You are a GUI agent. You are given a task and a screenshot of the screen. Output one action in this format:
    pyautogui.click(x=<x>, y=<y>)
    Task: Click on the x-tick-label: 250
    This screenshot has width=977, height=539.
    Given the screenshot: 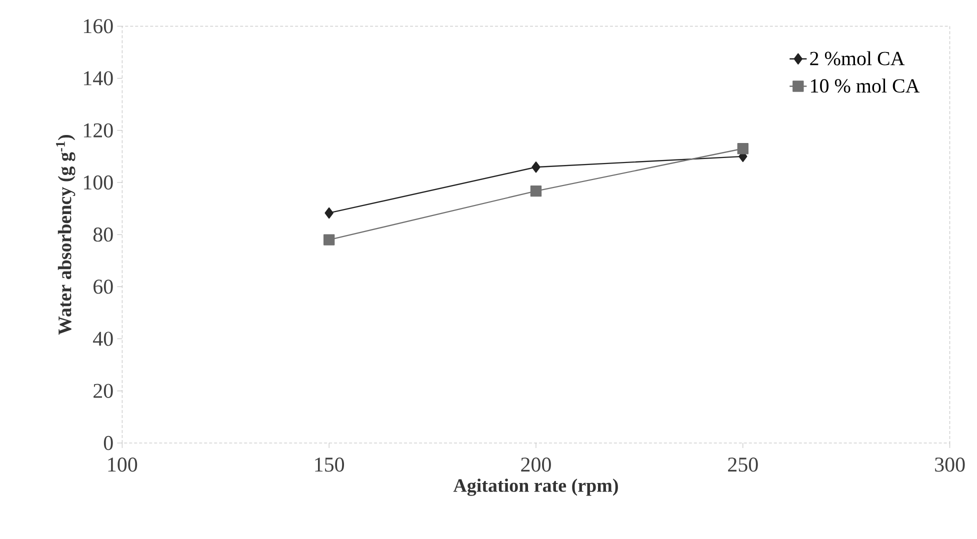 What is the action you would take?
    pyautogui.click(x=743, y=464)
    